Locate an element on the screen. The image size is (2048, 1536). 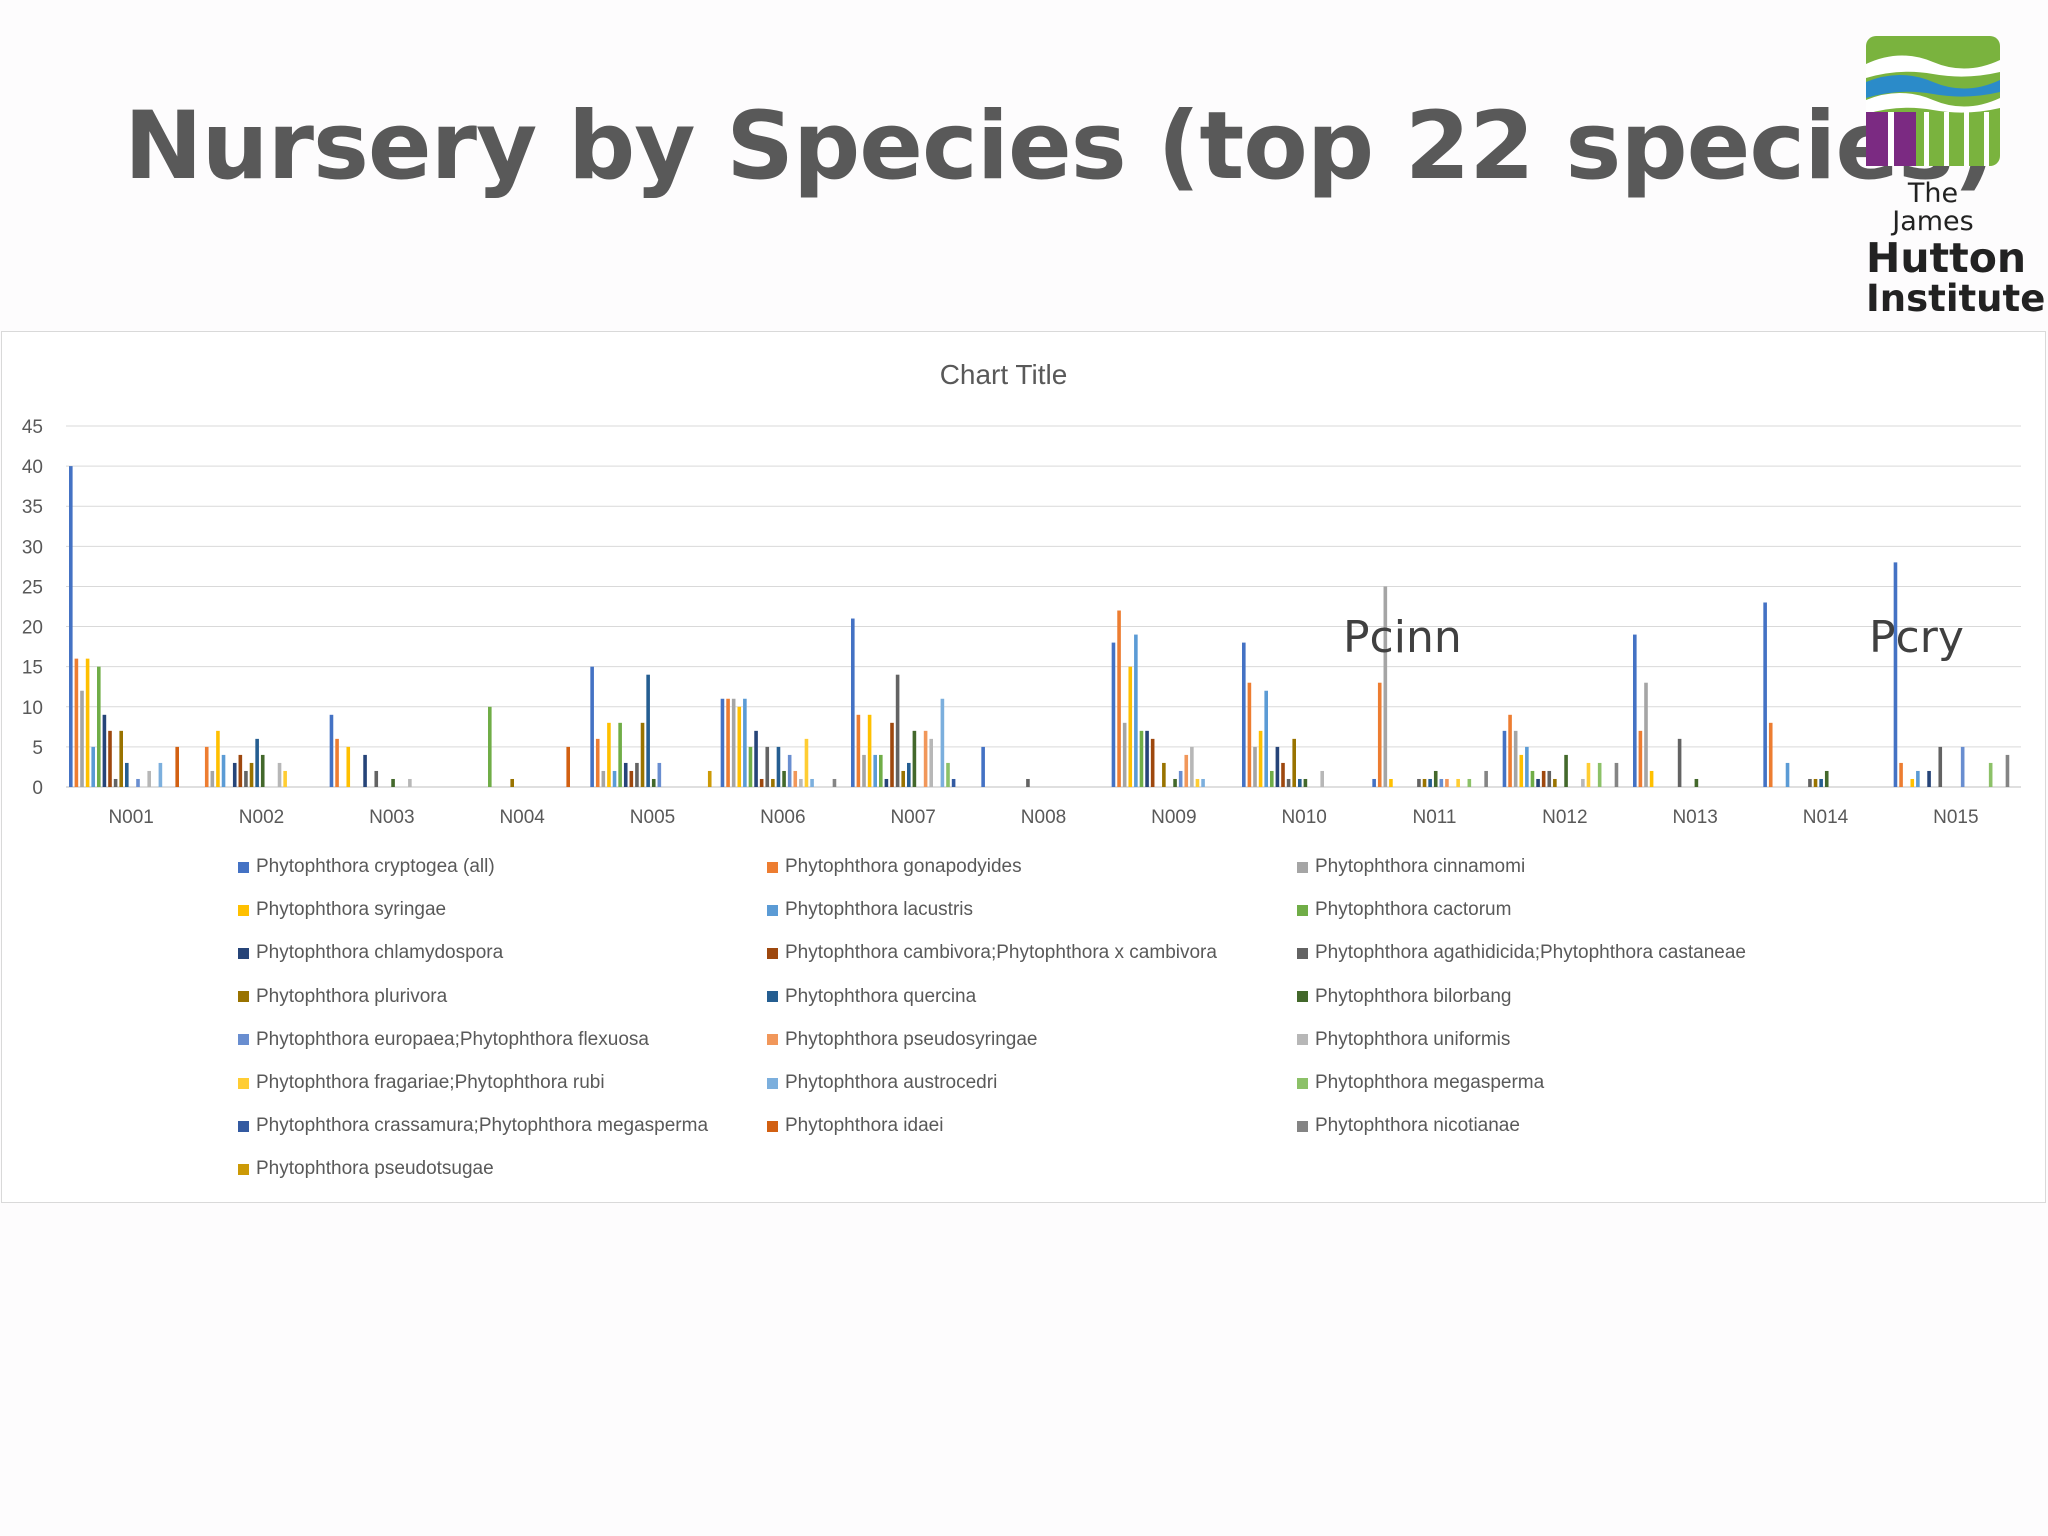
legend-item: Phytophthora gonapodyides is located at coordinates (894, 867).